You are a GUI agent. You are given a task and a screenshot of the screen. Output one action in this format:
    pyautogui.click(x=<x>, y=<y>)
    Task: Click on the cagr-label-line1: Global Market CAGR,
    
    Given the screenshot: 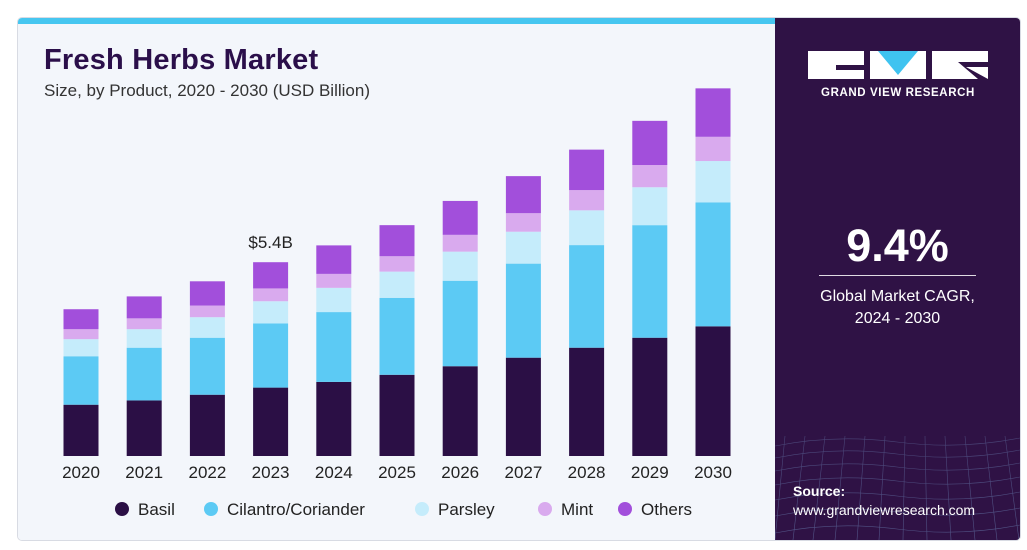 What is the action you would take?
    pyautogui.click(x=897, y=296)
    